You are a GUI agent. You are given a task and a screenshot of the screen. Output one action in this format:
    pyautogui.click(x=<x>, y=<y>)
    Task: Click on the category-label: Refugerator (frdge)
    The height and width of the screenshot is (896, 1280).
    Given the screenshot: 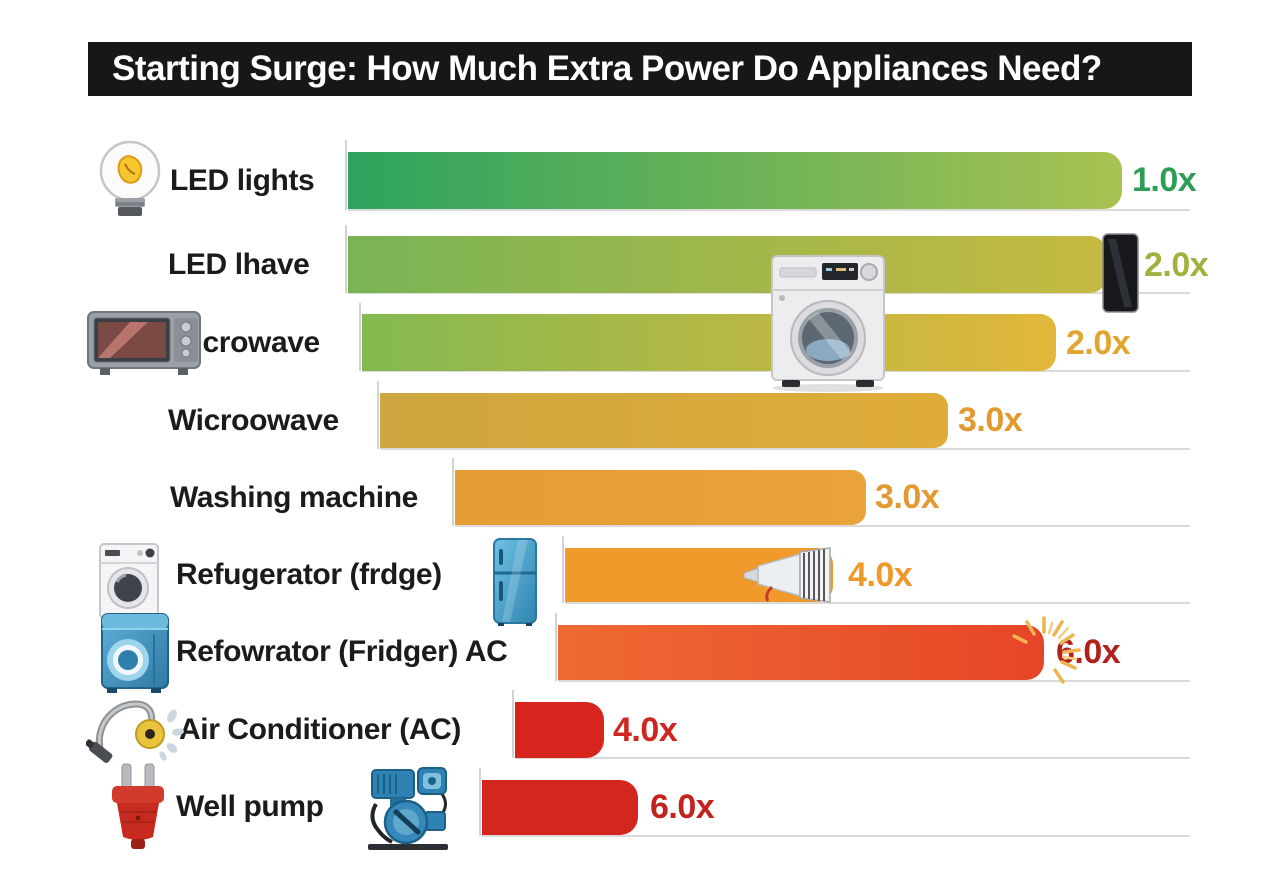 What is the action you would take?
    pyautogui.click(x=309, y=574)
    